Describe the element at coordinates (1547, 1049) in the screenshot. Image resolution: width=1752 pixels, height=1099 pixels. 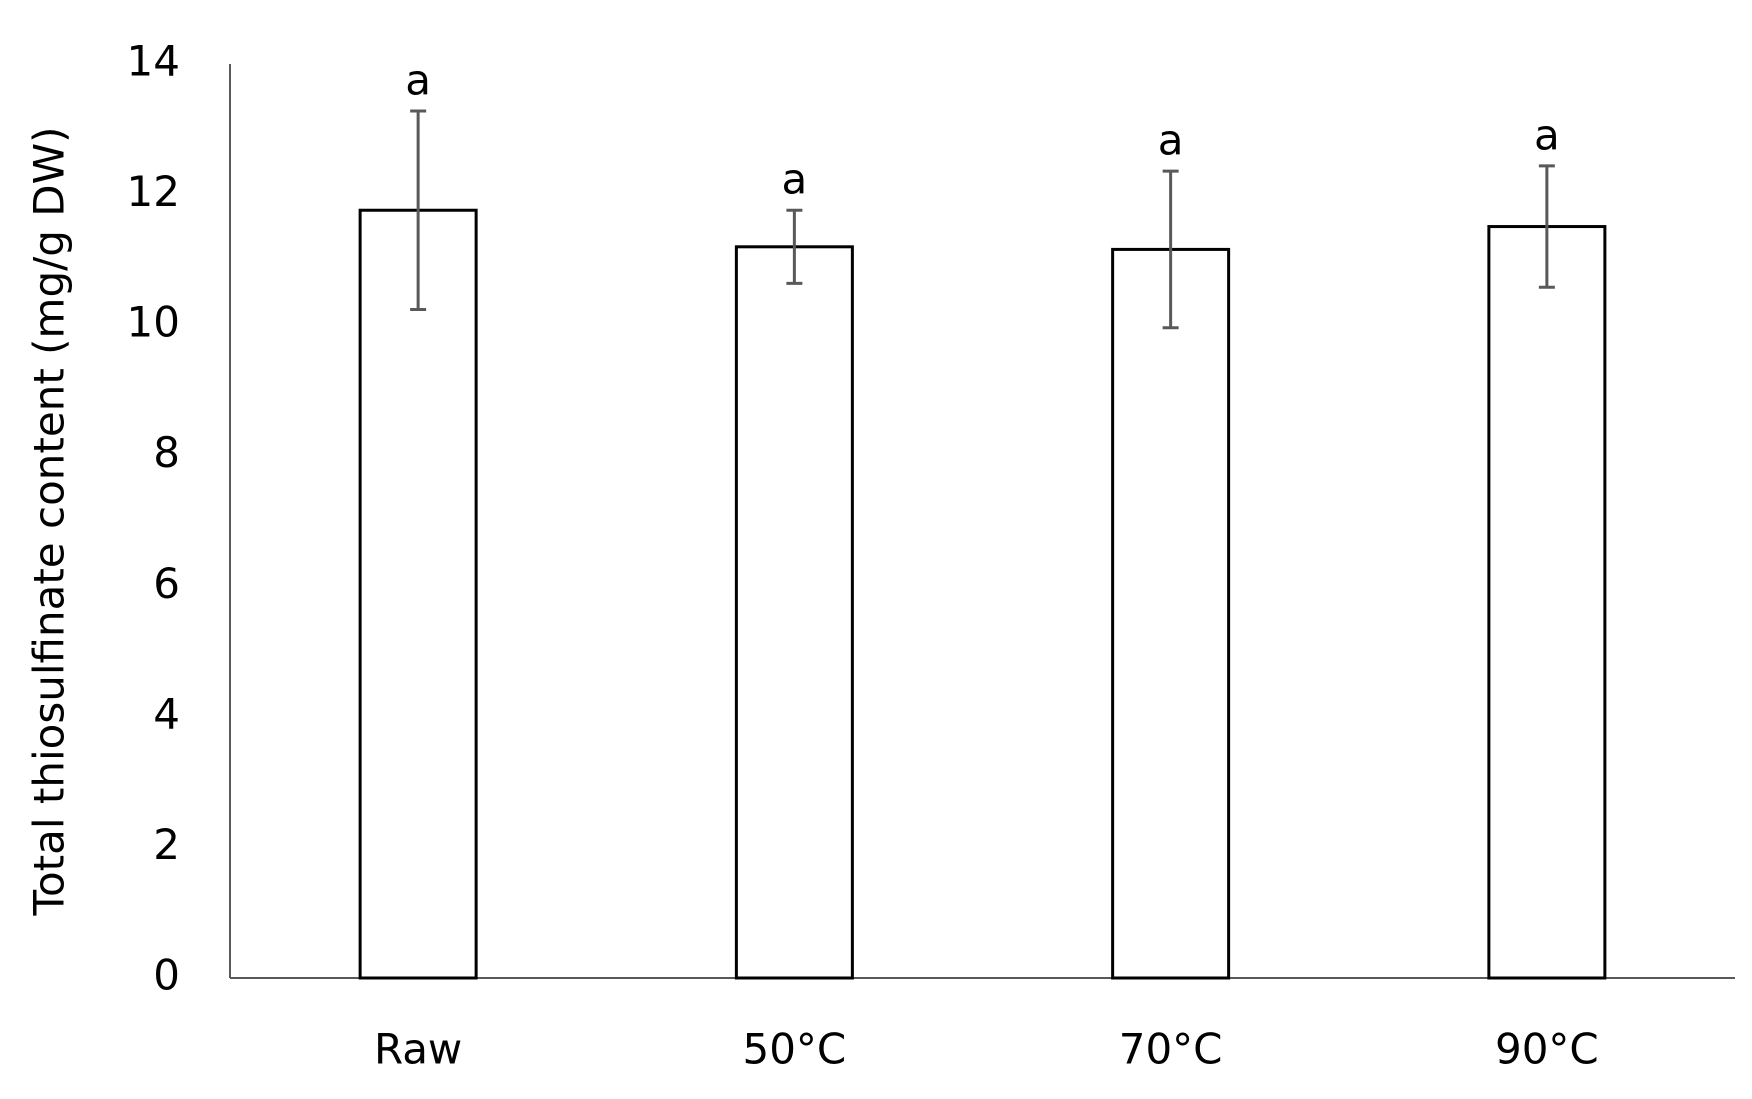
I see `x-tick-label: 90°C` at that location.